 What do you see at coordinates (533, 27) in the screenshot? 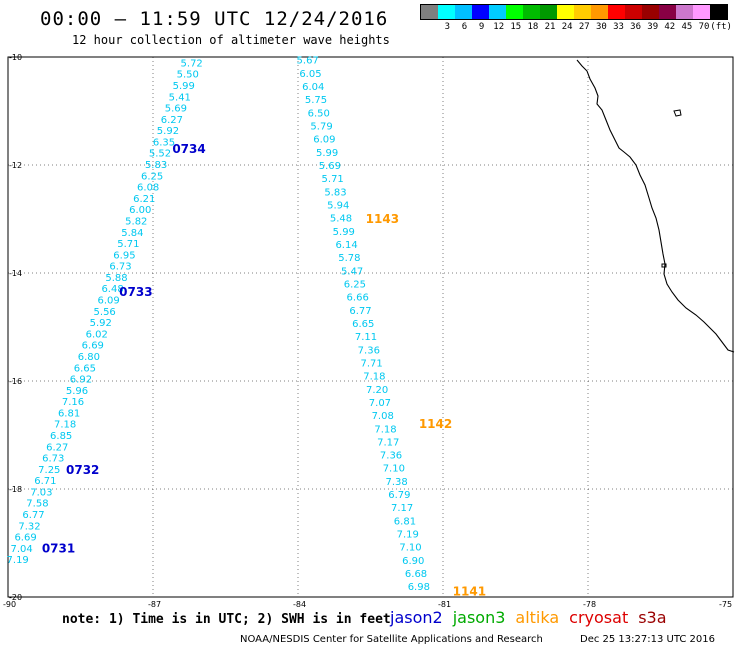
I see `legend-label: 18` at bounding box center [533, 27].